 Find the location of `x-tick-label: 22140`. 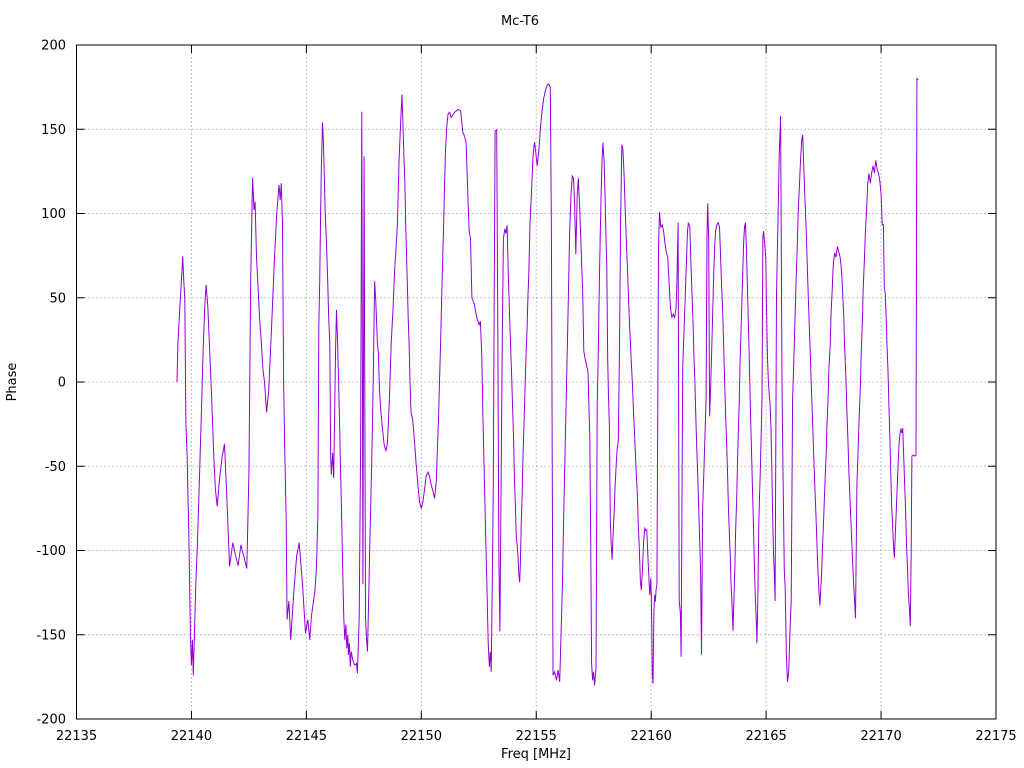

x-tick-label: 22140 is located at coordinates (191, 736).